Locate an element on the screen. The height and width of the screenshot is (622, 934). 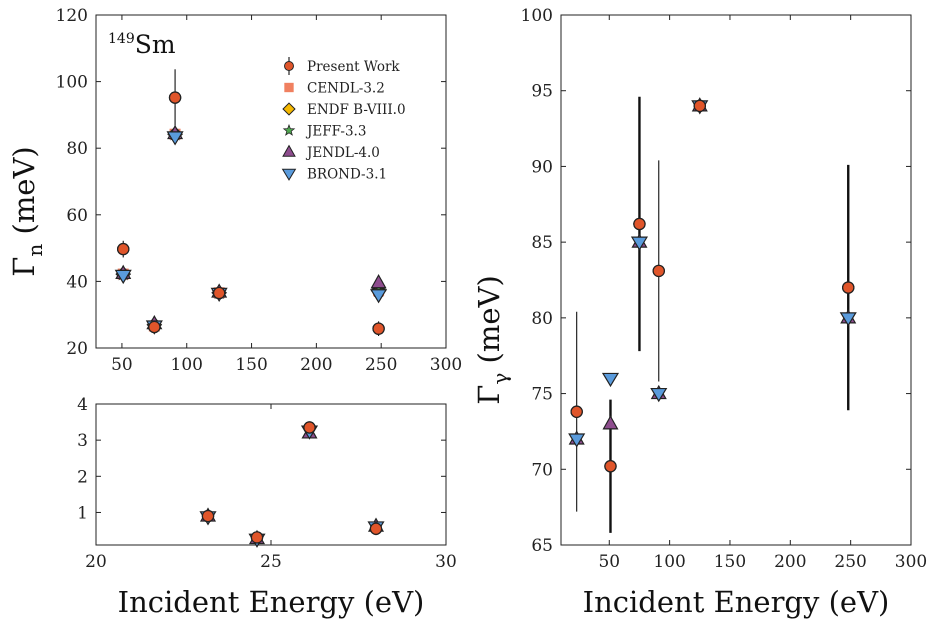
y-tick-label: 1 is located at coordinates (82, 513).